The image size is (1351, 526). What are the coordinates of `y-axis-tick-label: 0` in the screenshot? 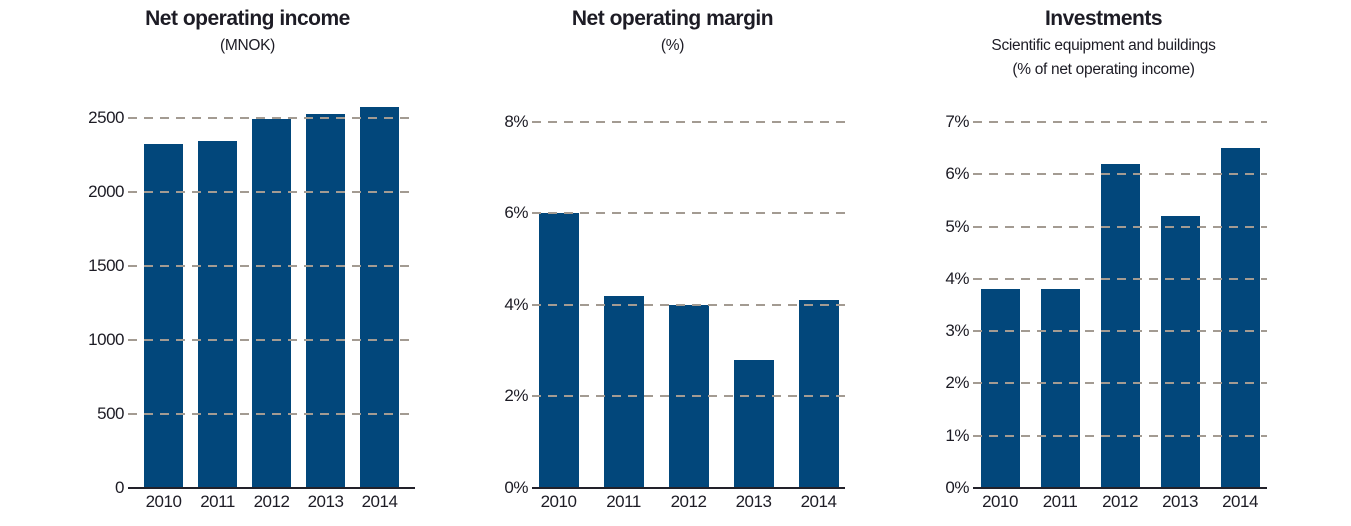 It's located at (119, 487).